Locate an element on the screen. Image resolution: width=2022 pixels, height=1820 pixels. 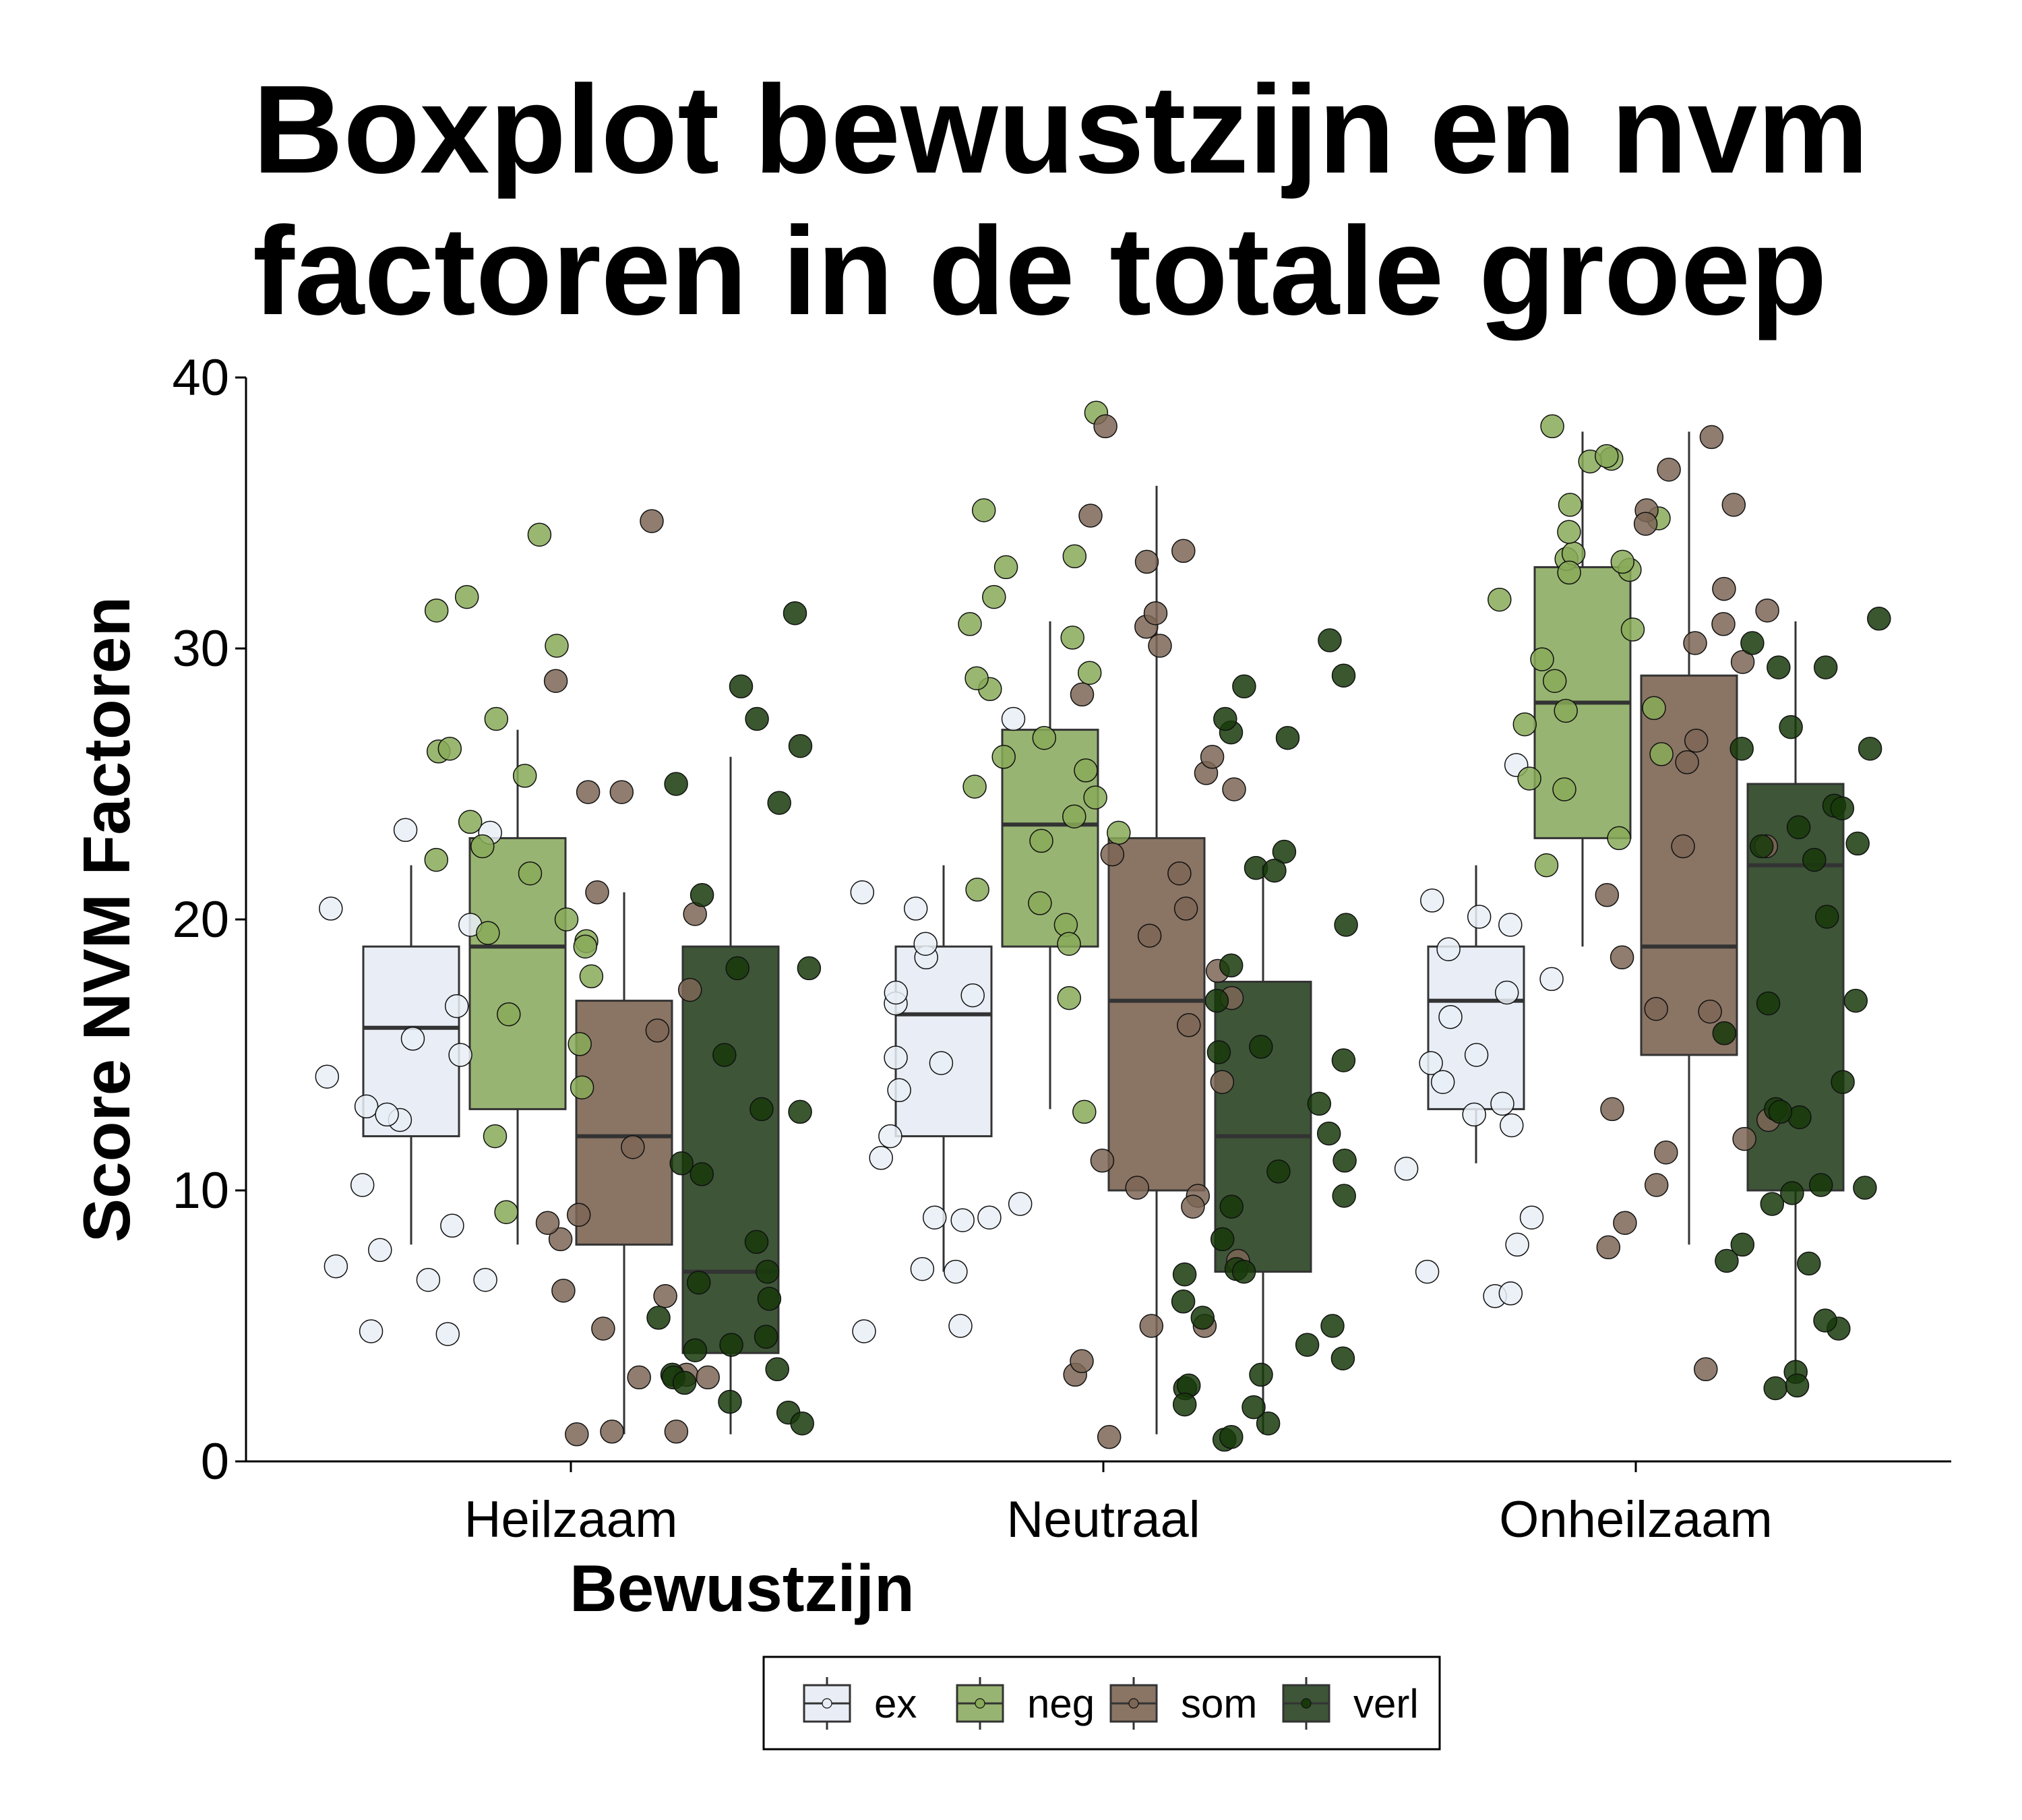
legend-label: neg is located at coordinates (1061, 1703).